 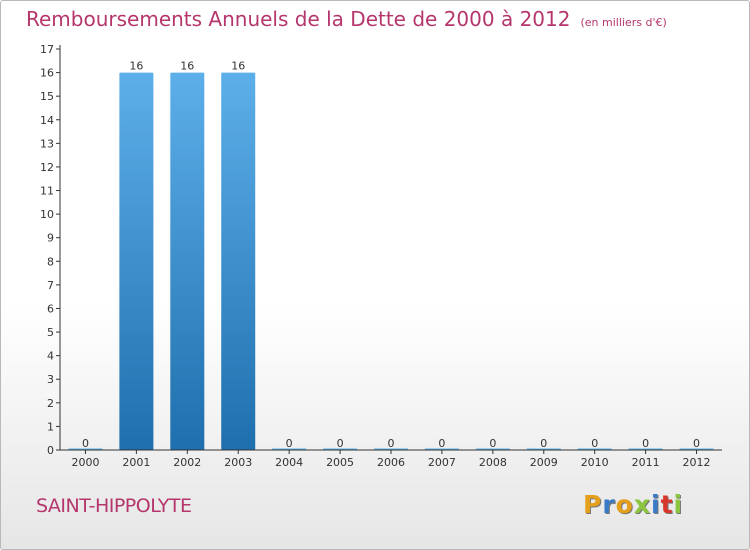 I want to click on bar-2002, so click(x=187, y=261).